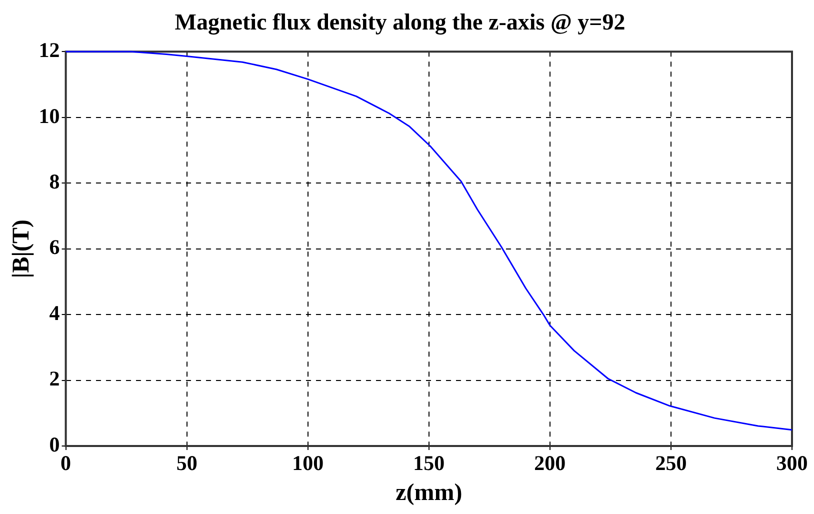  What do you see at coordinates (54, 312) in the screenshot?
I see `y-tick-label: 4` at bounding box center [54, 312].